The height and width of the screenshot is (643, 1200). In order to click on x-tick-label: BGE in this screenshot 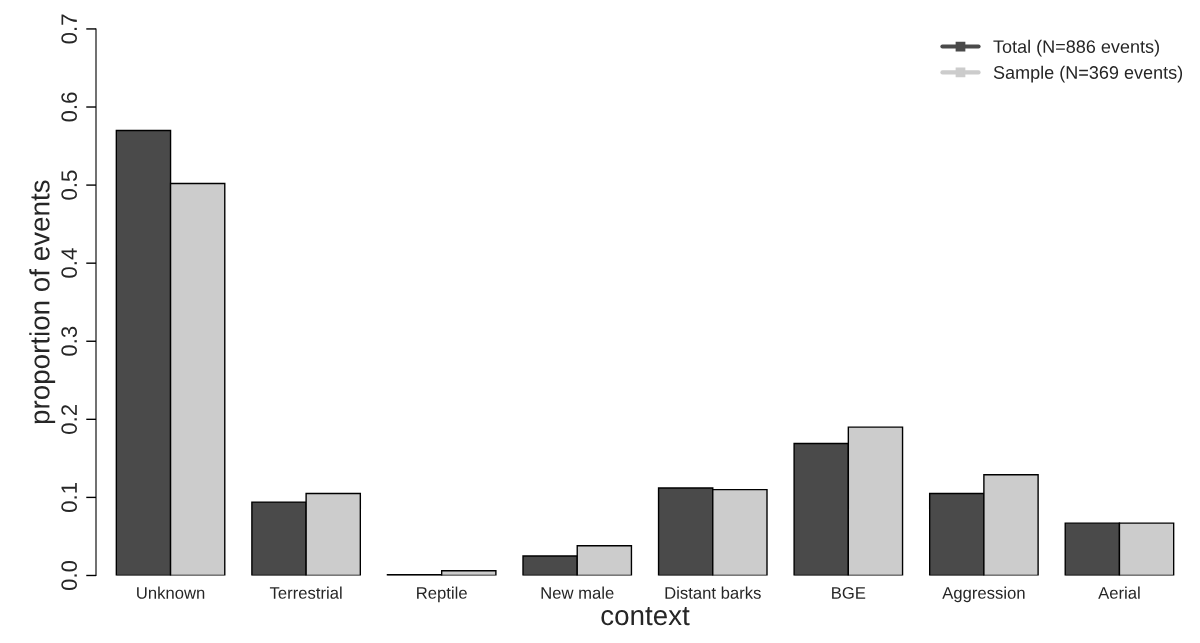, I will do `click(849, 593)`.